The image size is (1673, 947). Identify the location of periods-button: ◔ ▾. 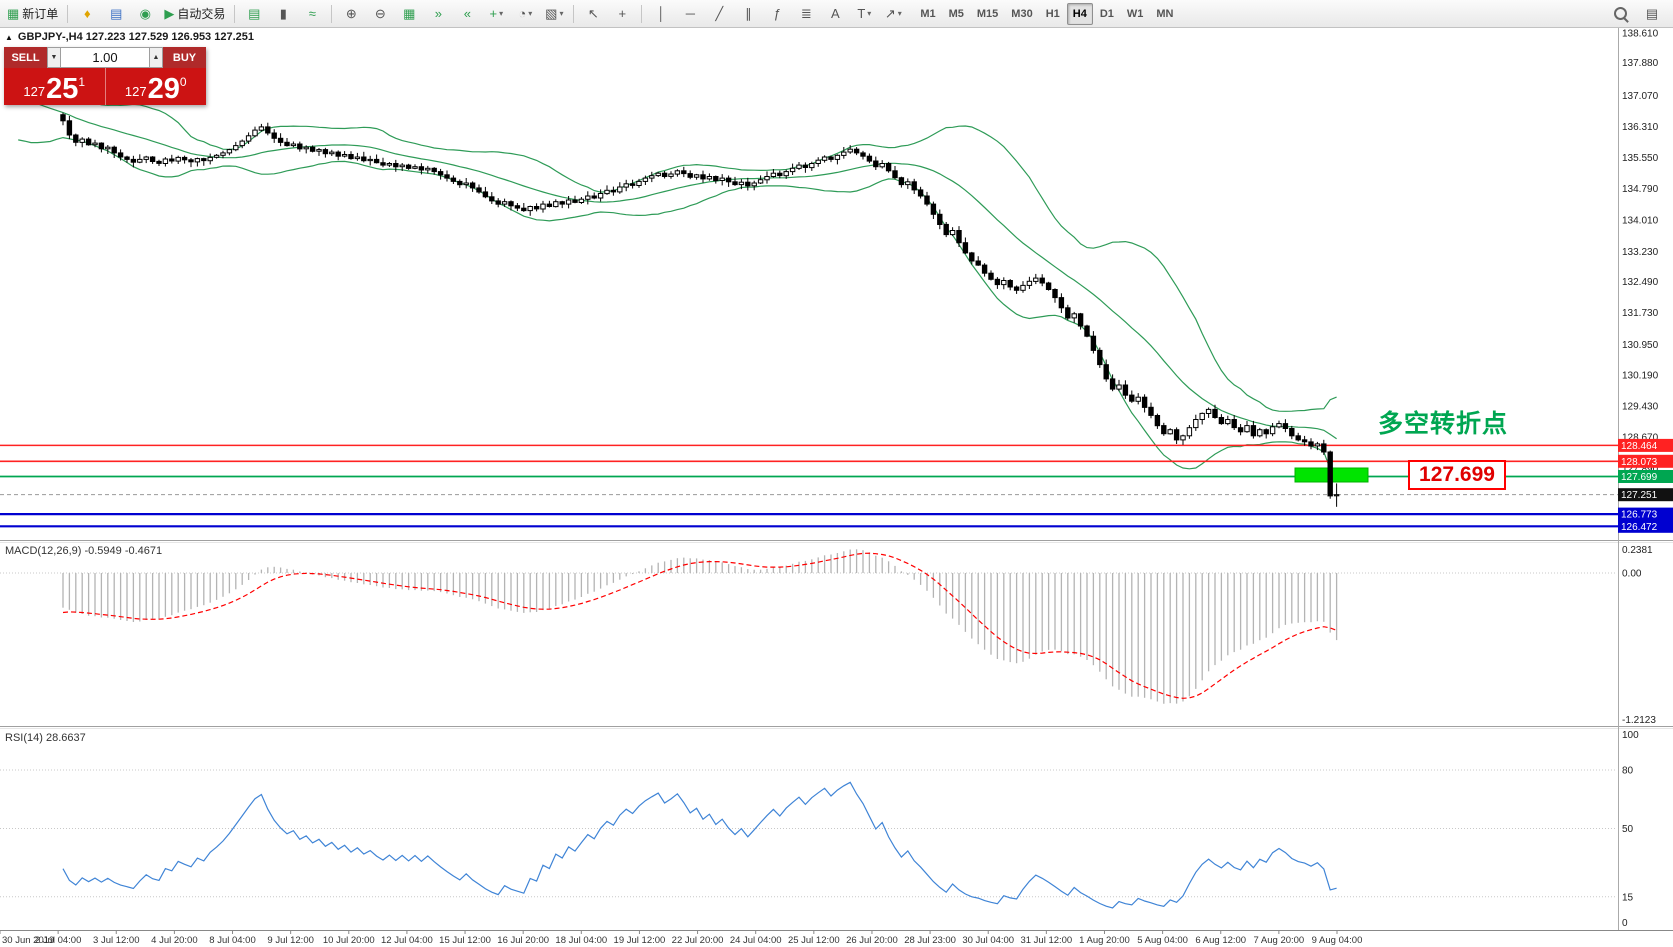
(525, 14).